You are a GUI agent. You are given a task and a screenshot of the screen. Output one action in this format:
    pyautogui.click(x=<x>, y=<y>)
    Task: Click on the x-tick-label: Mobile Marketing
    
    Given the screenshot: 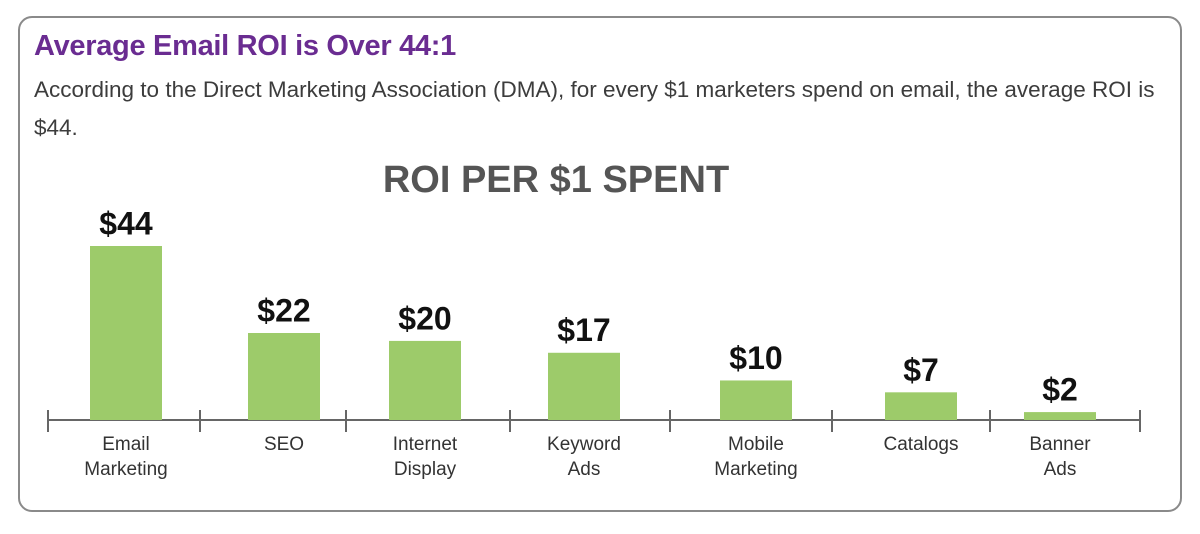 What is the action you would take?
    pyautogui.click(x=755, y=457)
    